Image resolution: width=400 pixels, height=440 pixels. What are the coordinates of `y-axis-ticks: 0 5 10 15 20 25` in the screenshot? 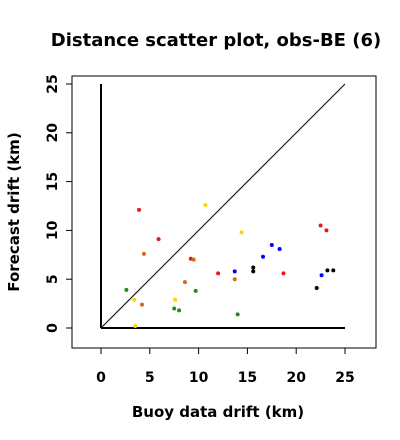 It's located at (58, 203).